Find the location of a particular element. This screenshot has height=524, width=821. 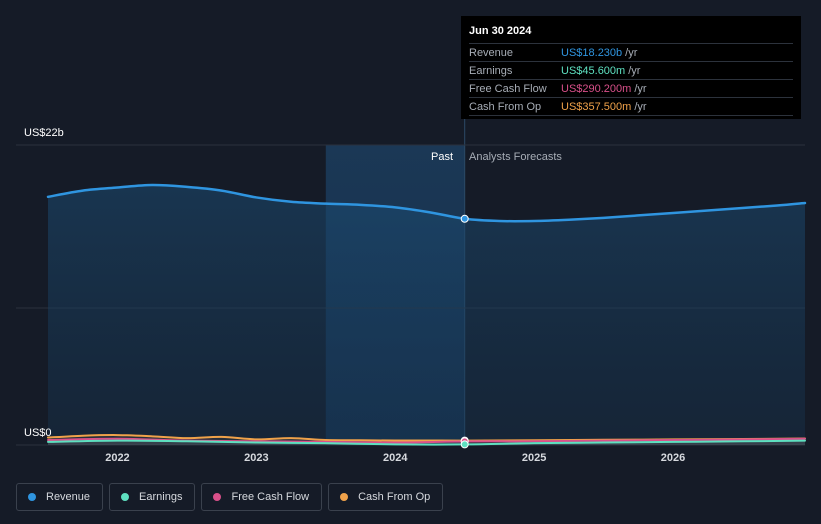

earnings-line is located at coordinates (426, 442).